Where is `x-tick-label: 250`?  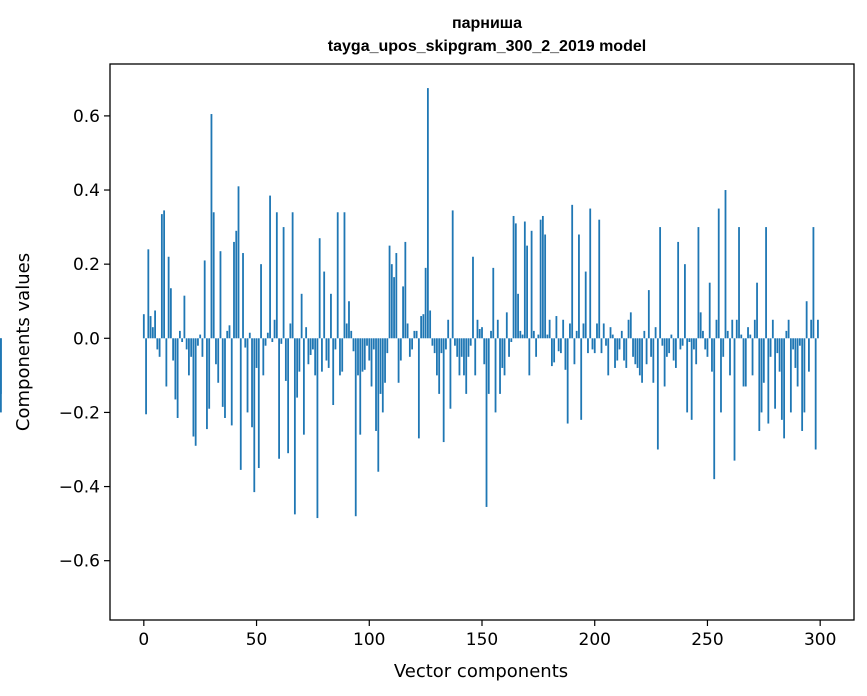
x-tick-label: 250 is located at coordinates (707, 640).